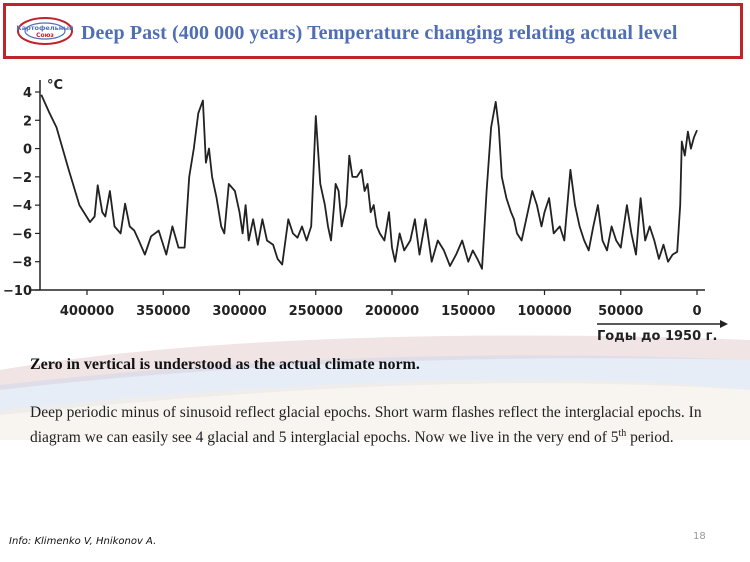  What do you see at coordinates (17, 291) in the screenshot?
I see `y-tick-label: −10` at bounding box center [17, 291].